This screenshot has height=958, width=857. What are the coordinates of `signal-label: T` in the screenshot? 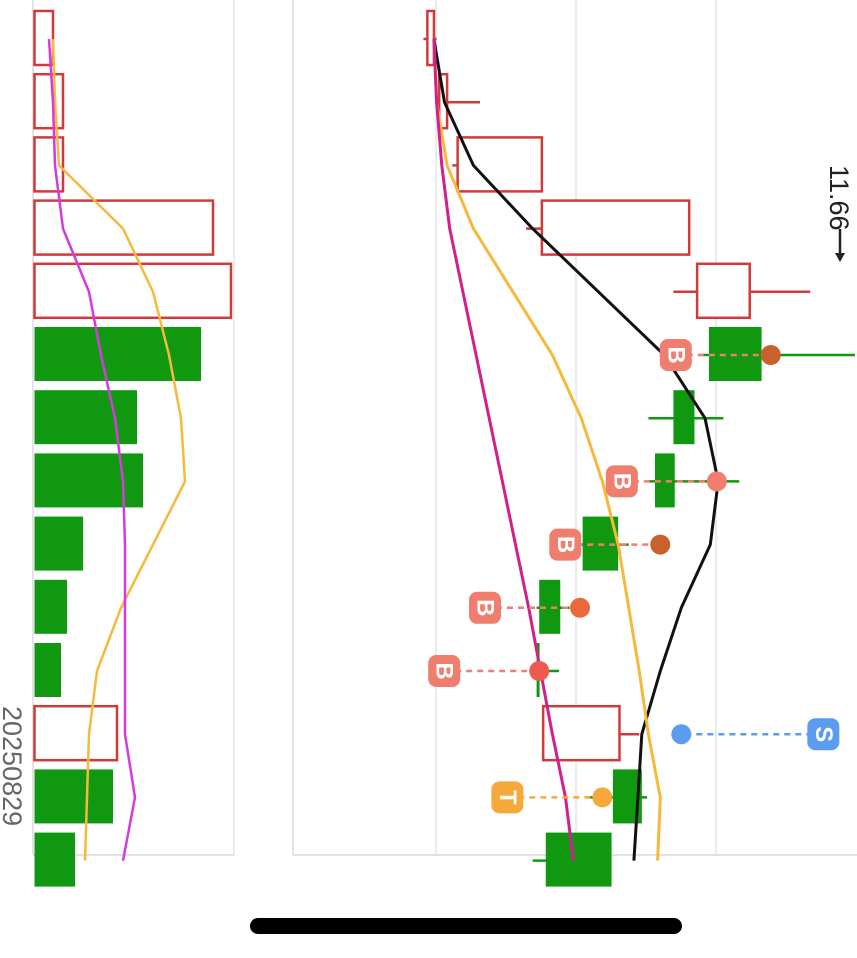 It's located at (507, 797).